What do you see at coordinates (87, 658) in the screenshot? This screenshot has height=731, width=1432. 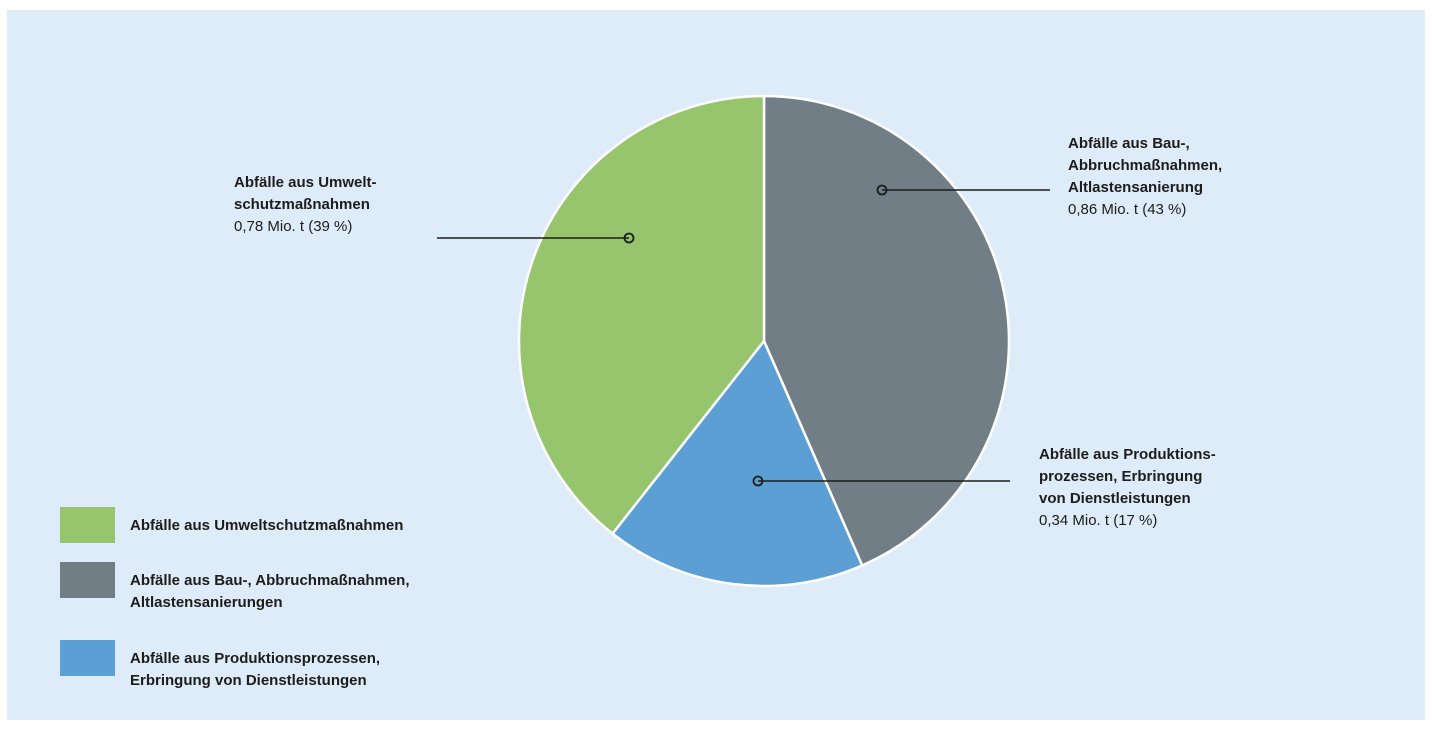 I see `legend-swatch-produktion` at bounding box center [87, 658].